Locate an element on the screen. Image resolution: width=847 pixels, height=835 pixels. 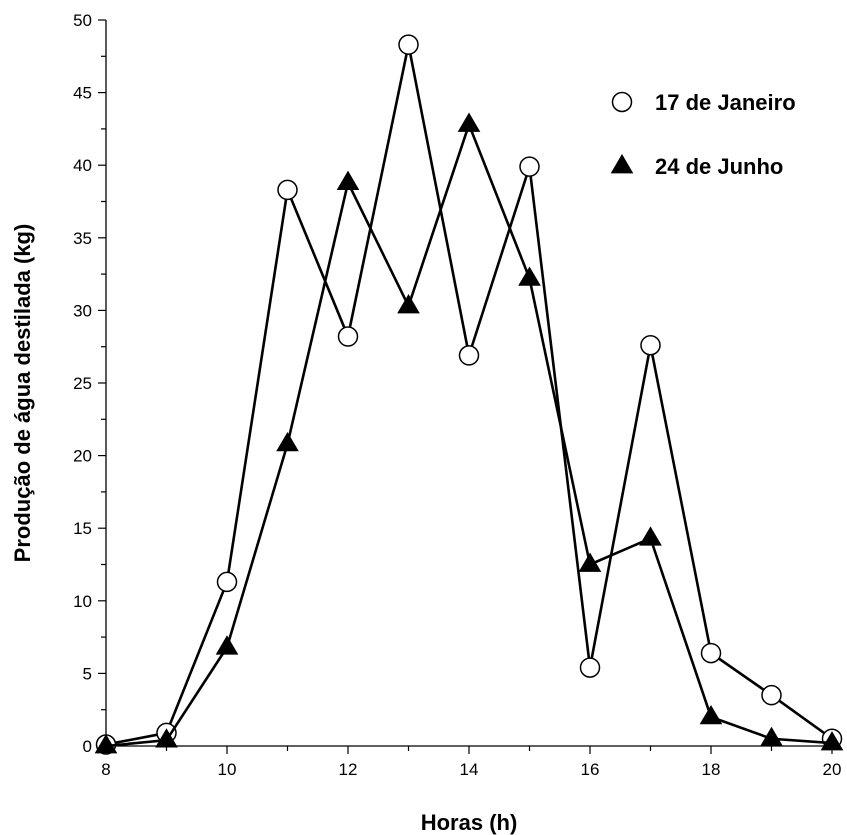
x-ticks: 8 10 12 14 16 18 20 is located at coordinates (471, 762).